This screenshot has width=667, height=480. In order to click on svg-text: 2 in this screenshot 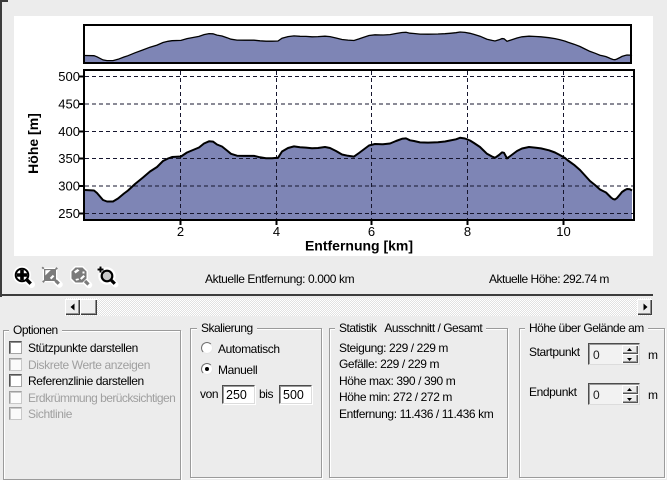, I will do `click(180, 231)`.